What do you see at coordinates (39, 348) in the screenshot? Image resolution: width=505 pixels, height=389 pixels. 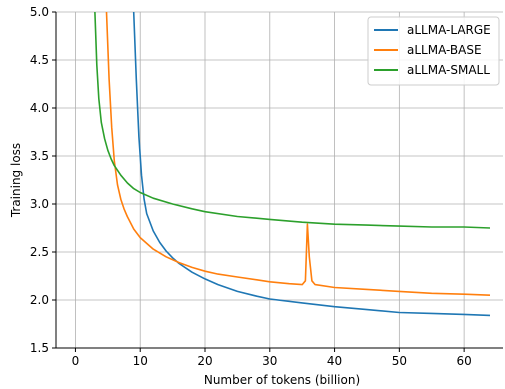 I see `y-tick-label: 1.5` at bounding box center [39, 348].